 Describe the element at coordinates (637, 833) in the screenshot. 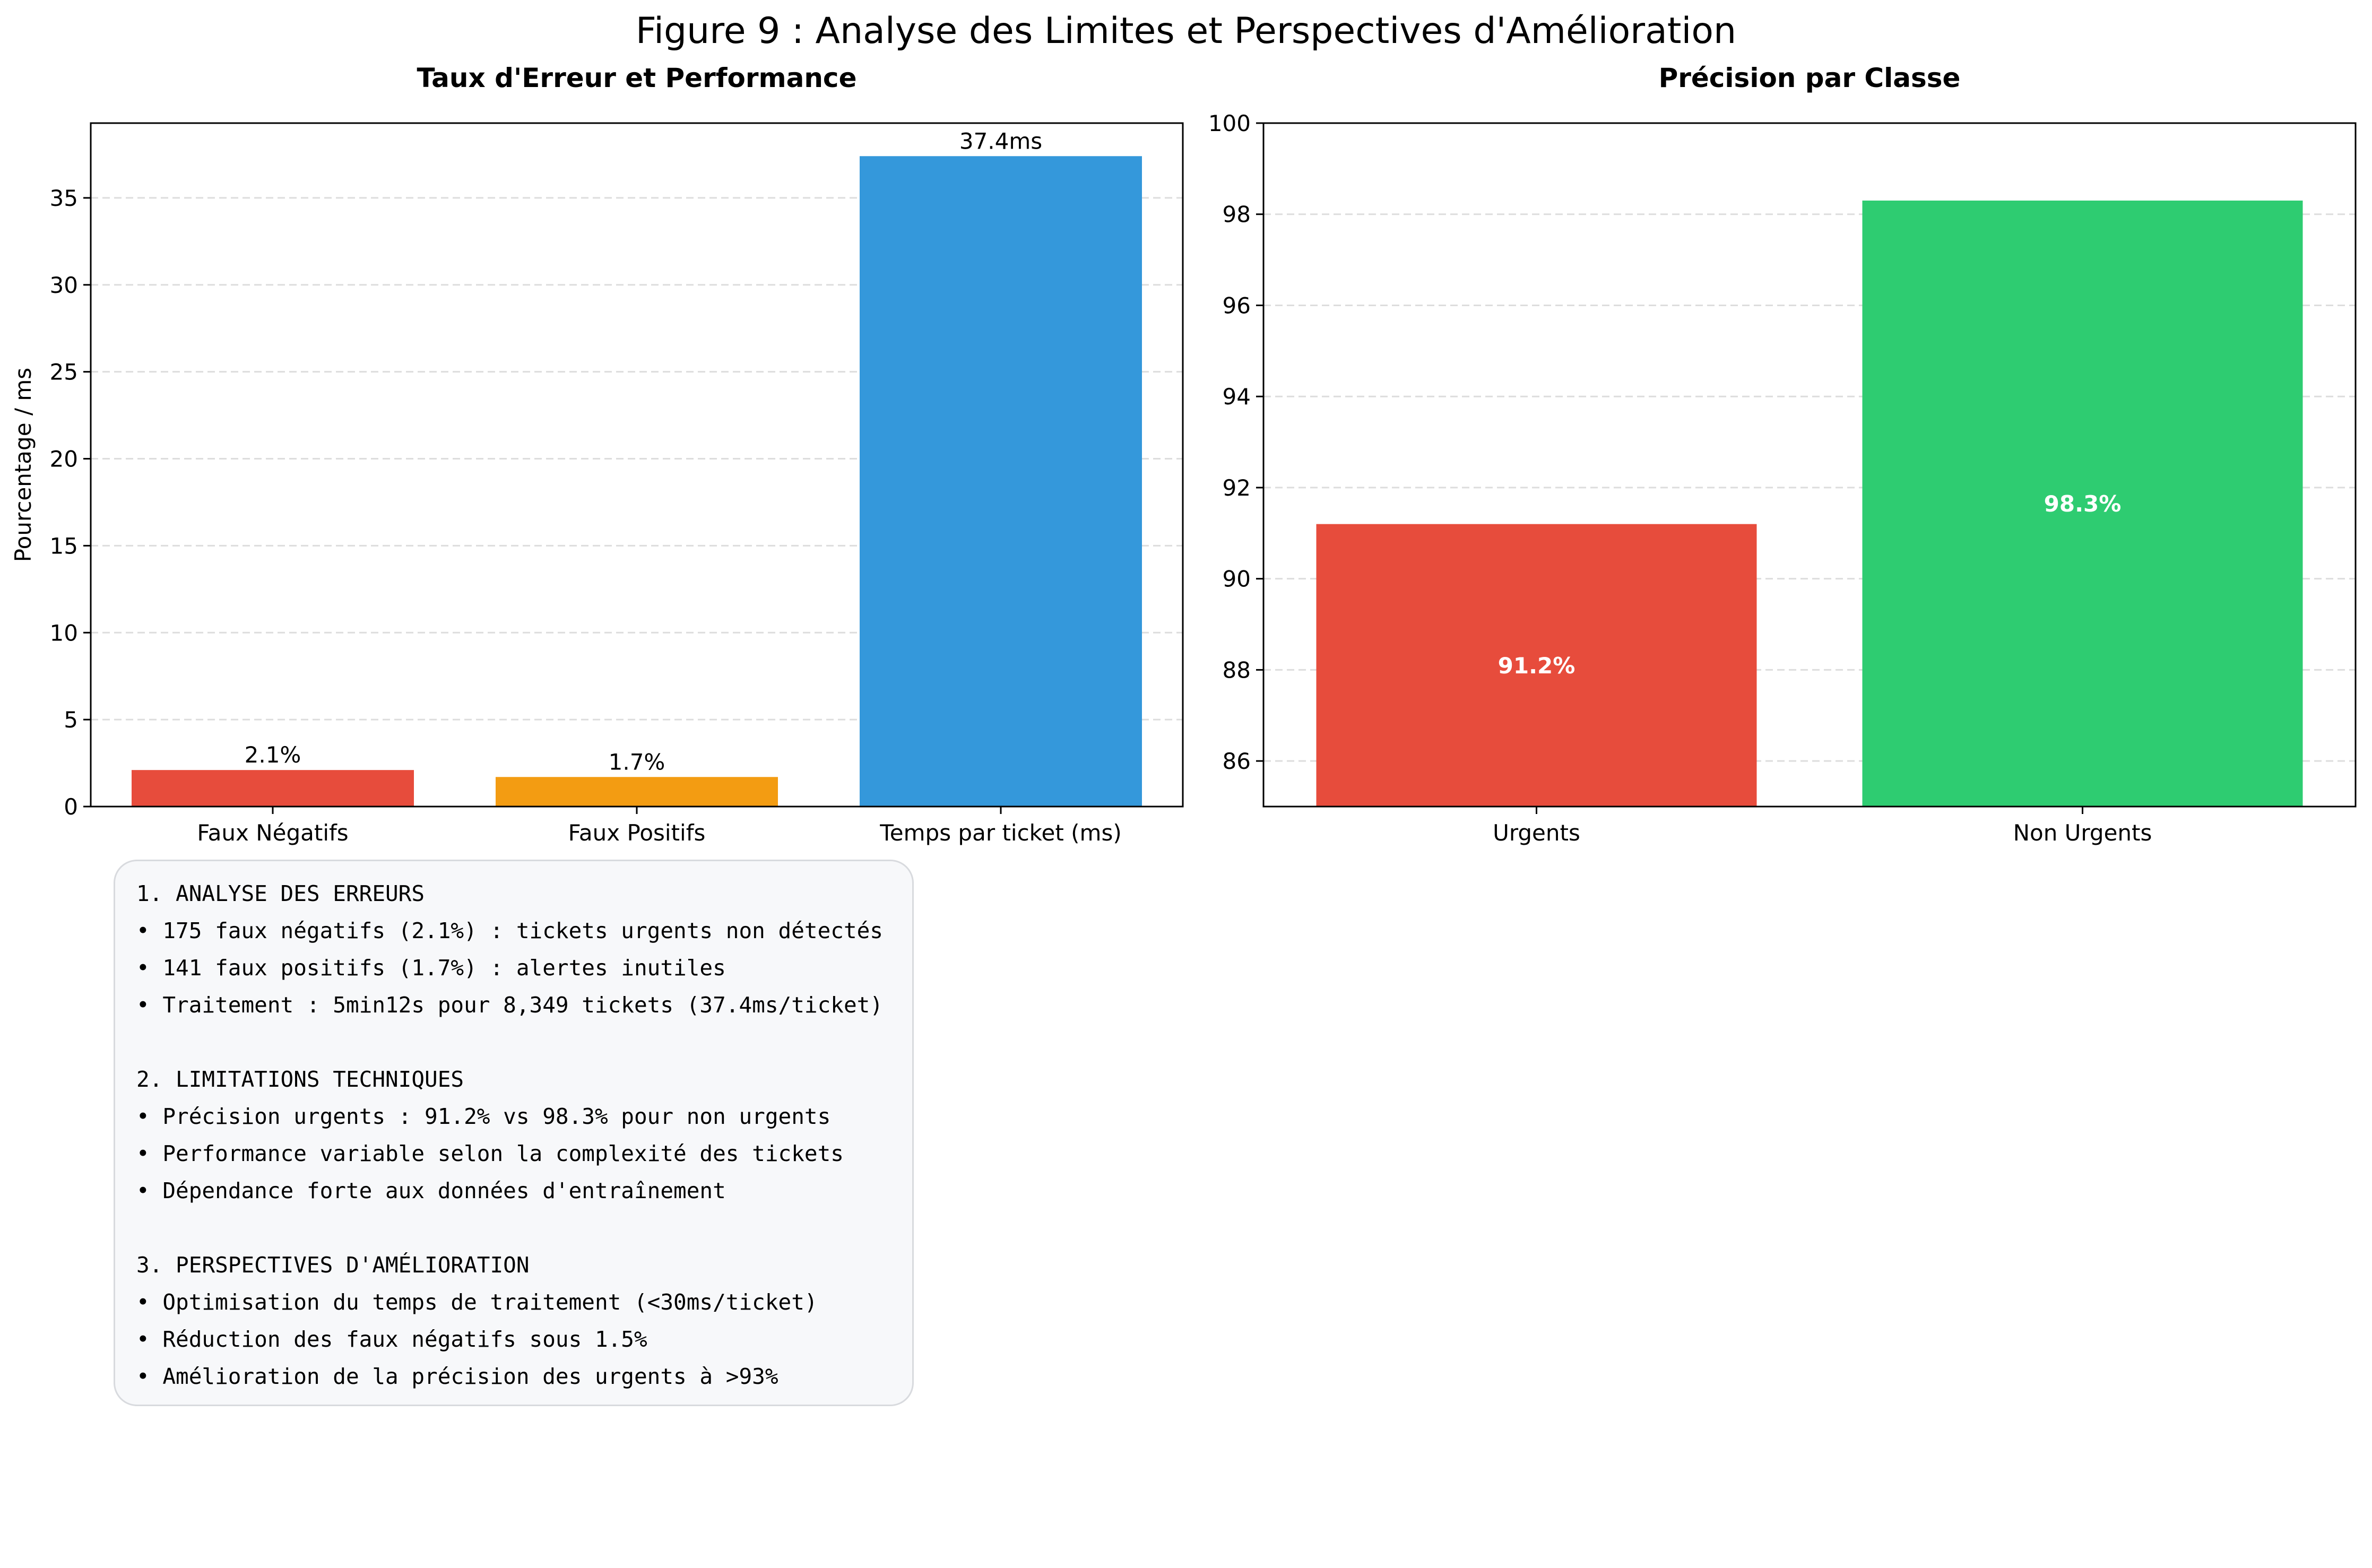

I see `x-tick-label: Faux Positifs` at that location.